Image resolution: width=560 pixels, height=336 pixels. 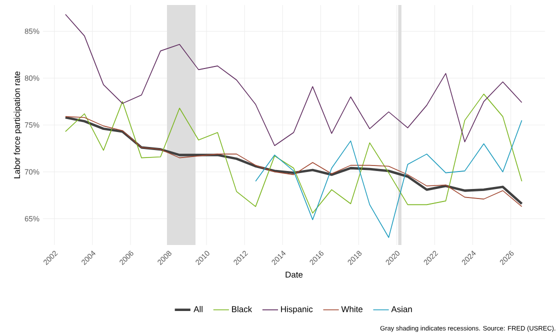 I want to click on legend-label: Hispanic, so click(x=297, y=310).